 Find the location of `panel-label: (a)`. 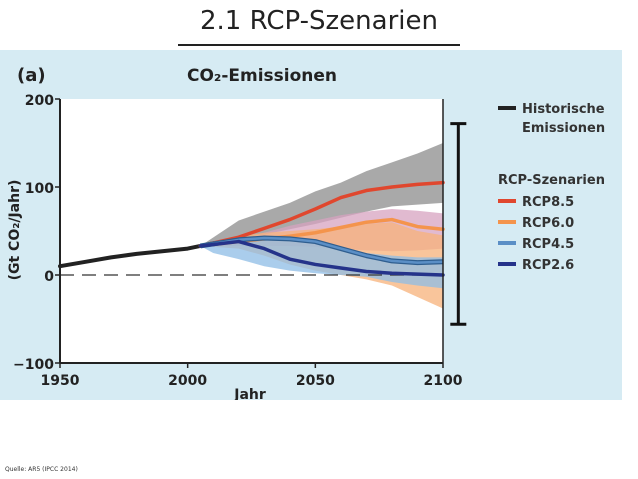

panel-label: (a) is located at coordinates (31, 75).